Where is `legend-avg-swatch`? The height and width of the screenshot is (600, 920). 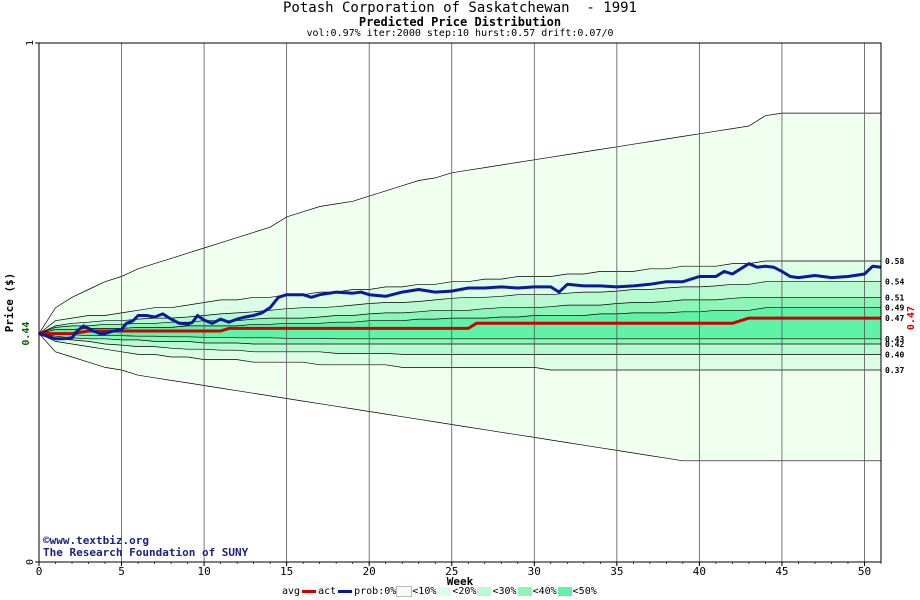
legend-avg-swatch is located at coordinates (309, 591).